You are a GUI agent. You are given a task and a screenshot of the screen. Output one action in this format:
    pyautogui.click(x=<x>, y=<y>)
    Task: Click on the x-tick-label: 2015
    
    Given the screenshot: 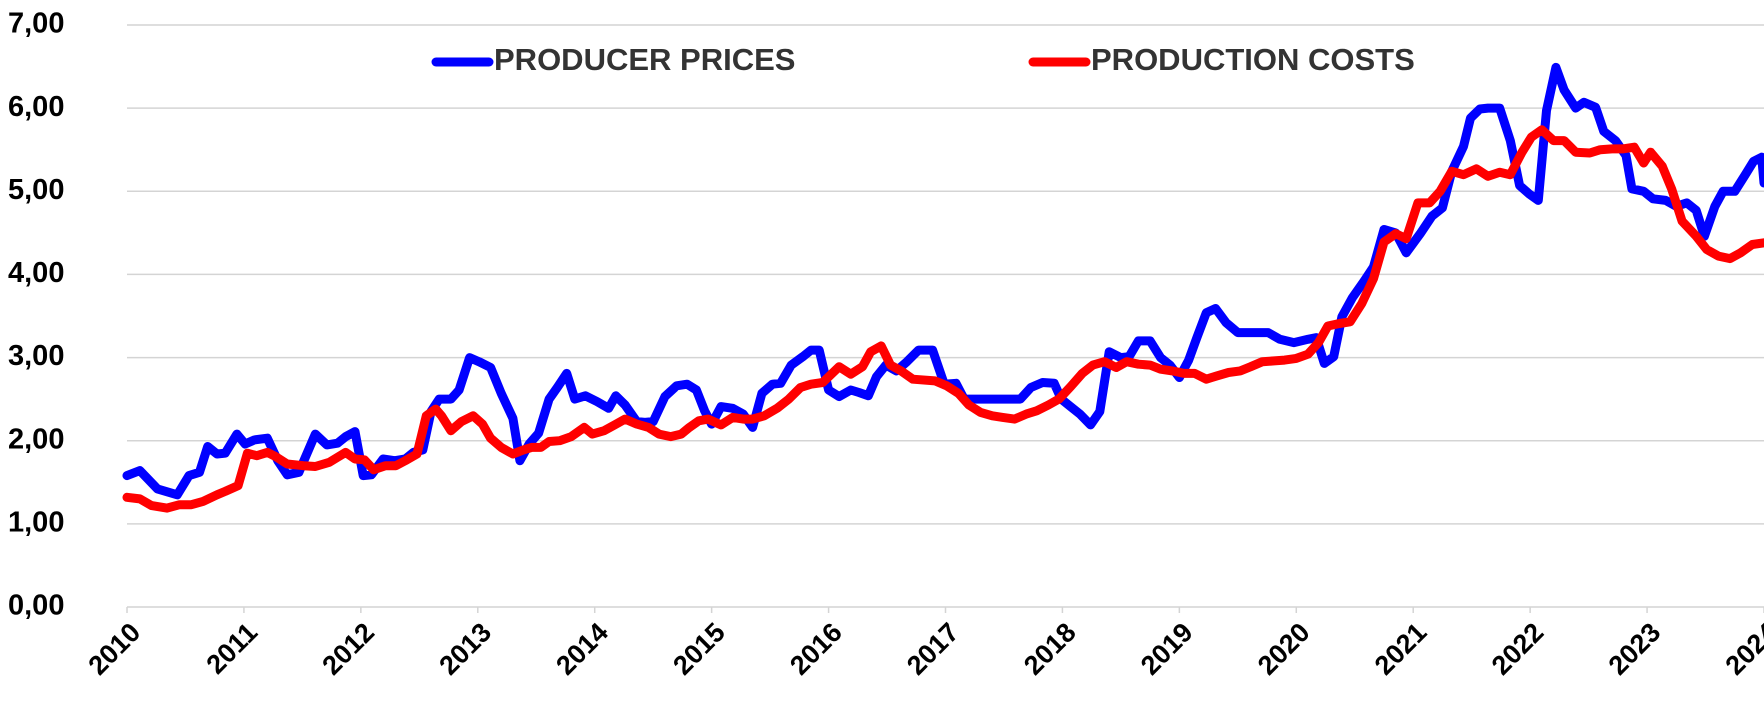 What is the action you would take?
    pyautogui.click(x=699, y=649)
    